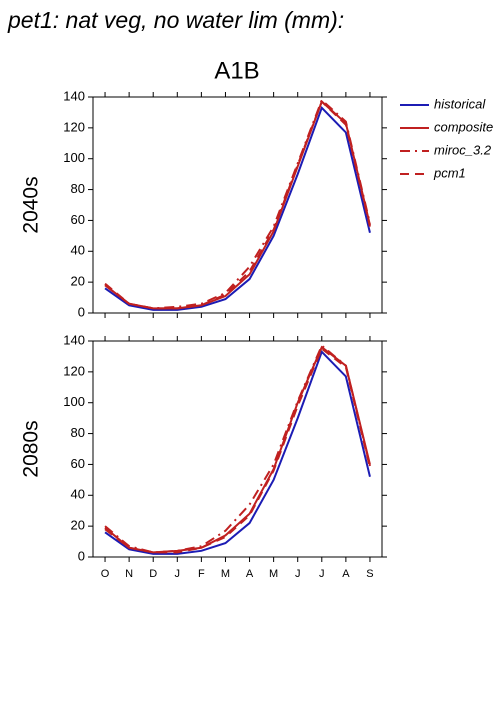 The width and height of the screenshot is (501, 709). Describe the element at coordinates (463, 149) in the screenshot. I see `legend-label: miroc_3.2` at that location.